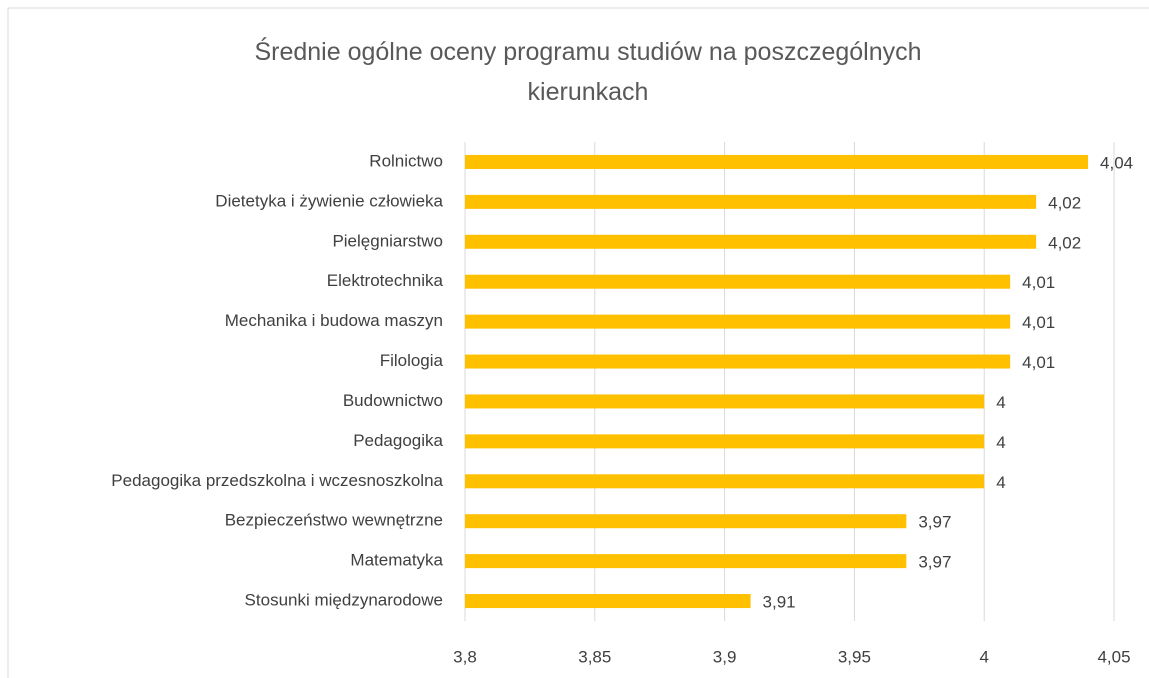 The width and height of the screenshot is (1149, 678). Describe the element at coordinates (406, 160) in the screenshot. I see `y-tick-label: Rolnictwo` at that location.